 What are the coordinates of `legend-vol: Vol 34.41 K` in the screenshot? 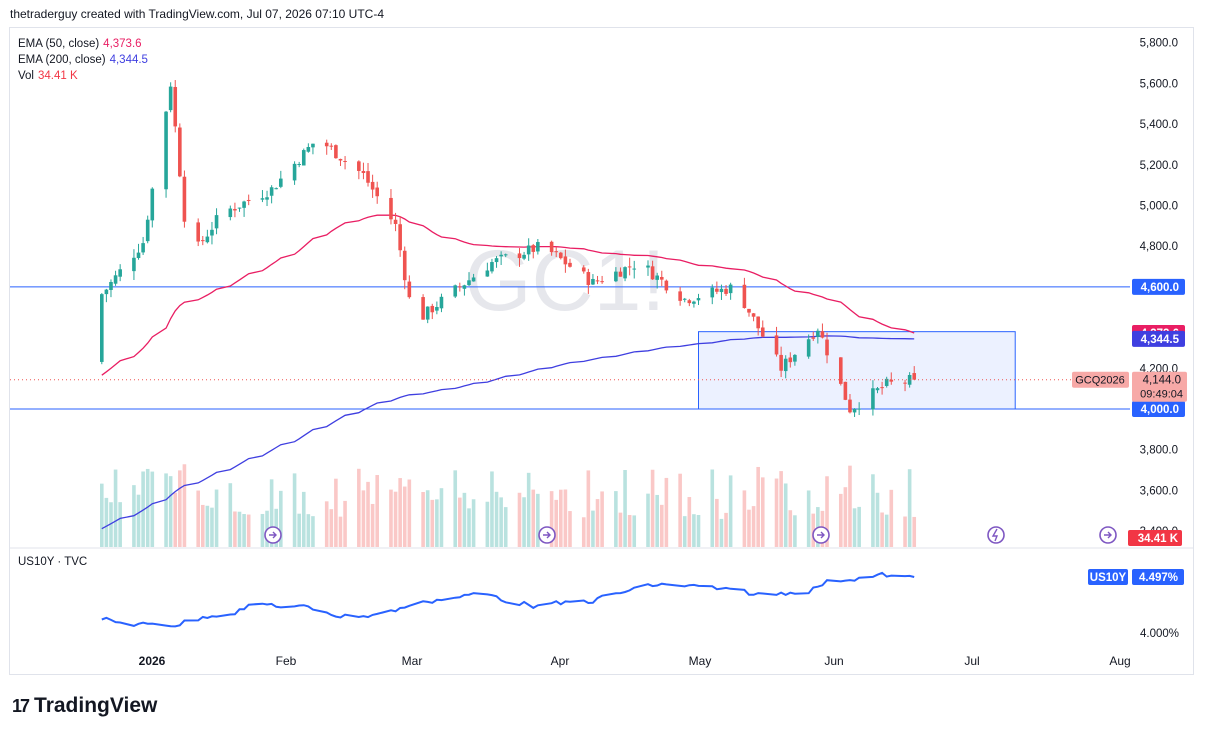 It's located at (83, 76).